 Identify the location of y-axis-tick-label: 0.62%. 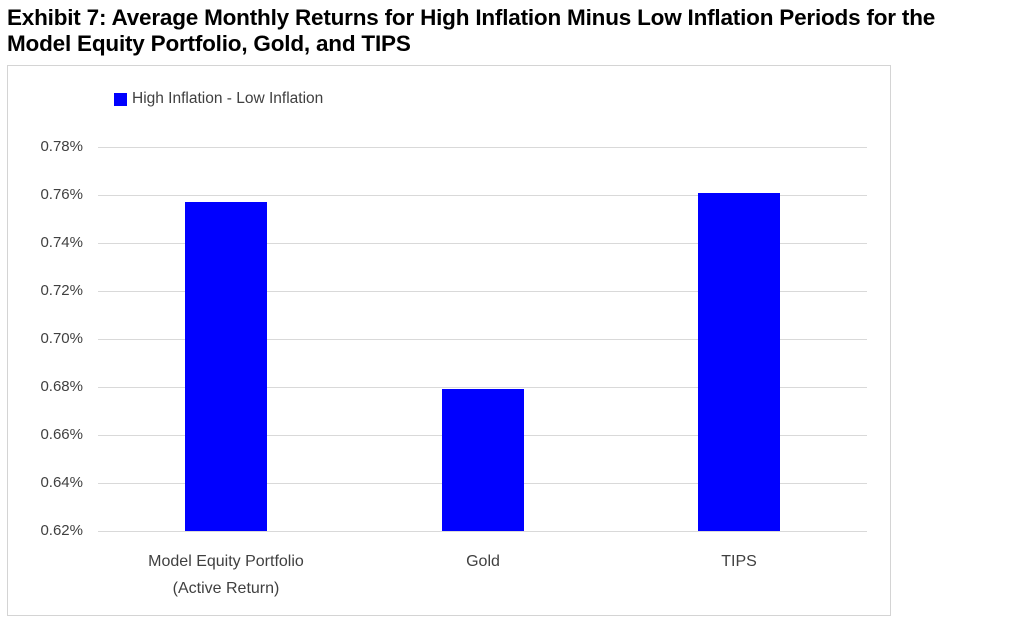
(61, 530).